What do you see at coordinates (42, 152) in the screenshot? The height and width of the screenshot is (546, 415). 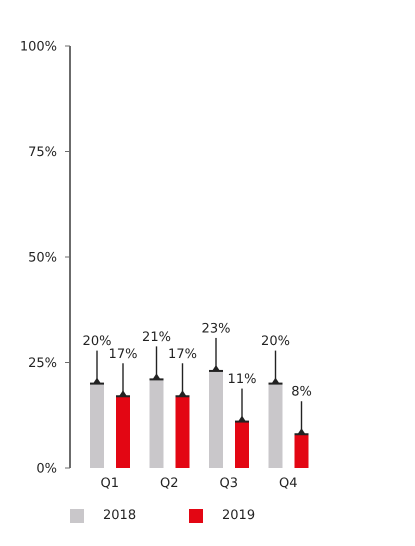 I see `y-tick-label: 75%` at bounding box center [42, 152].